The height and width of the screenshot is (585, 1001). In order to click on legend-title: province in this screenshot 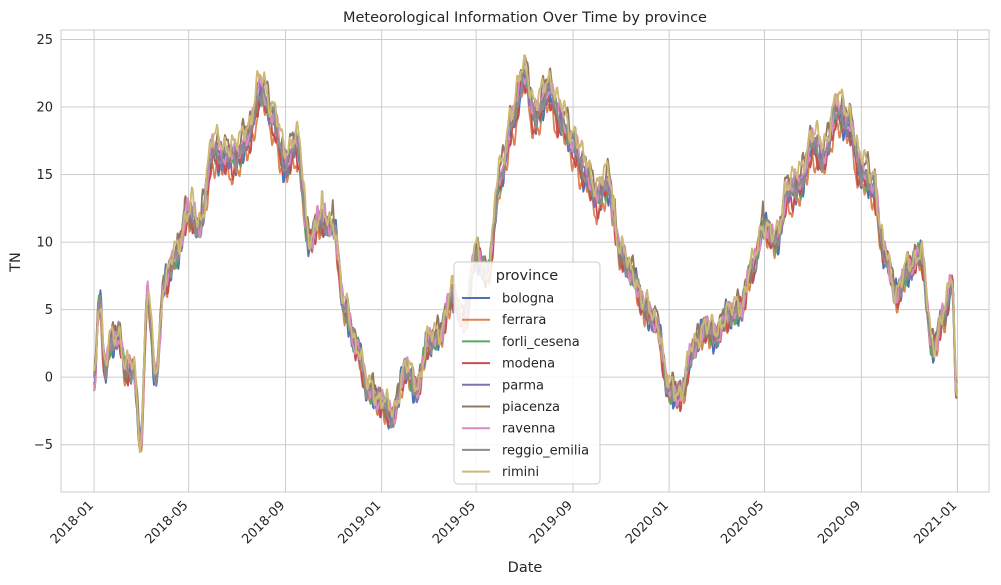, I will do `click(527, 276)`.